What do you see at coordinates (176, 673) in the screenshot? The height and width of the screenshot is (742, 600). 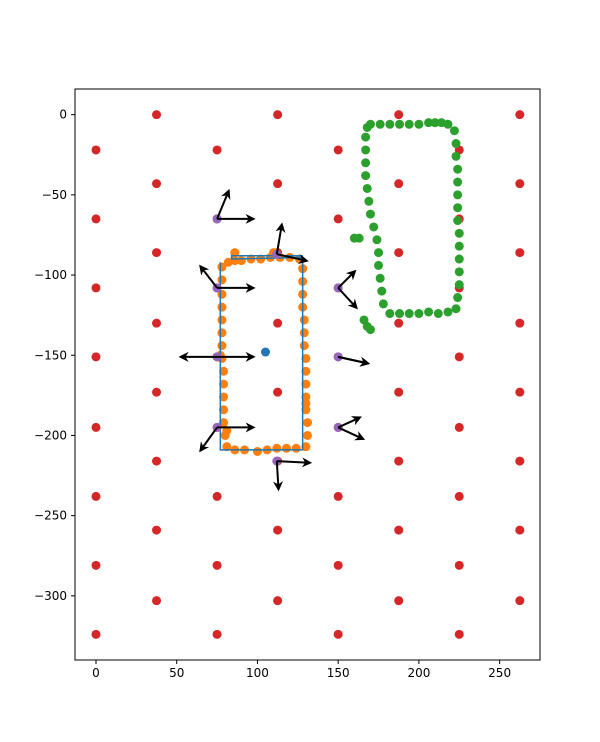 I see `x-tick-label: 50` at bounding box center [176, 673].